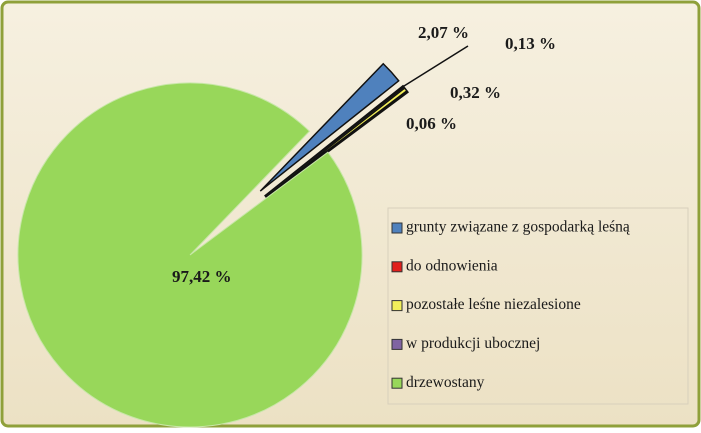  What do you see at coordinates (473, 343) in the screenshot?
I see `legend-label: w produkcji ubocznej` at bounding box center [473, 343].